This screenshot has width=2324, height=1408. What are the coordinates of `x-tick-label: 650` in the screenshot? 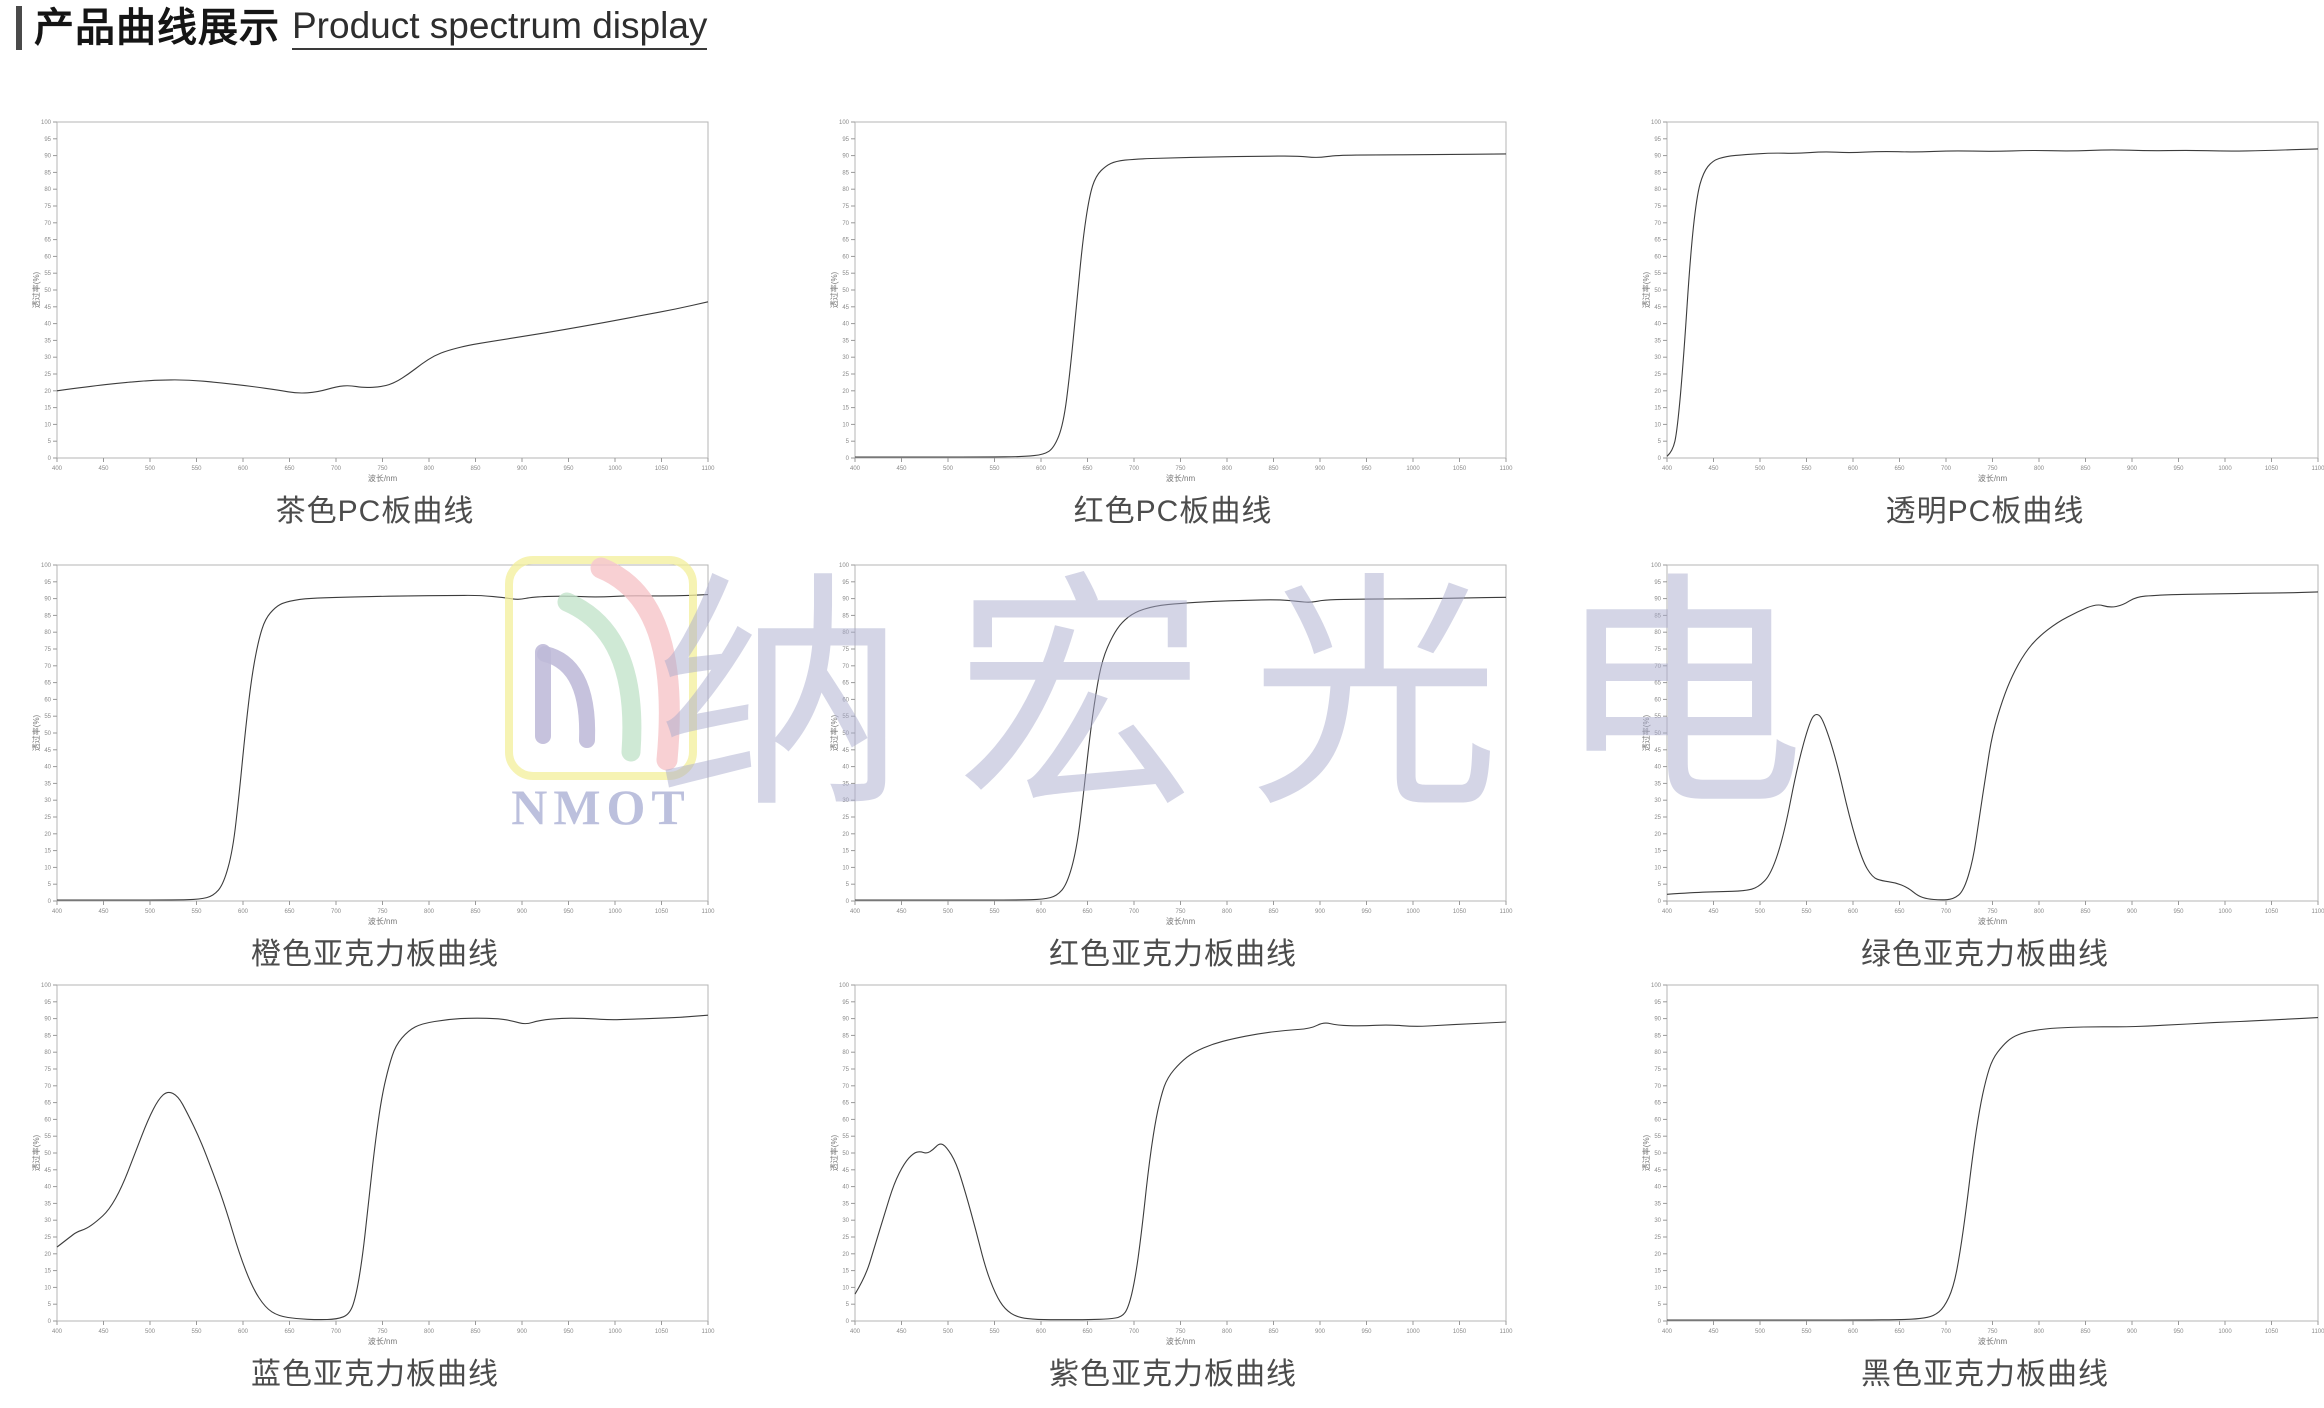 It's located at (1899, 912).